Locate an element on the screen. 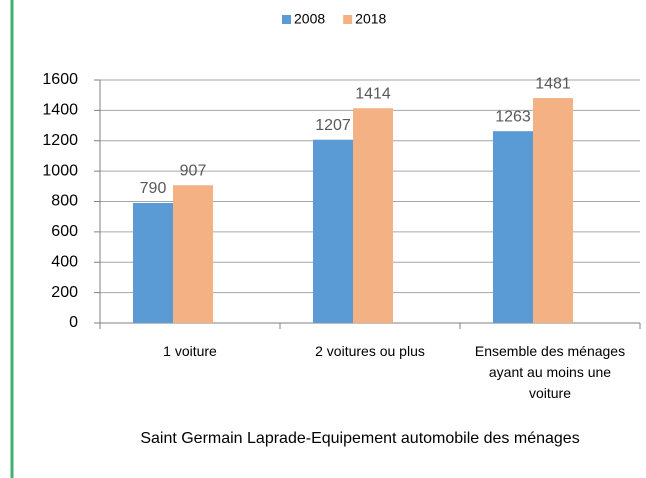 Image resolution: width=646 pixels, height=478 pixels. data-label: 1263 is located at coordinates (513, 116).